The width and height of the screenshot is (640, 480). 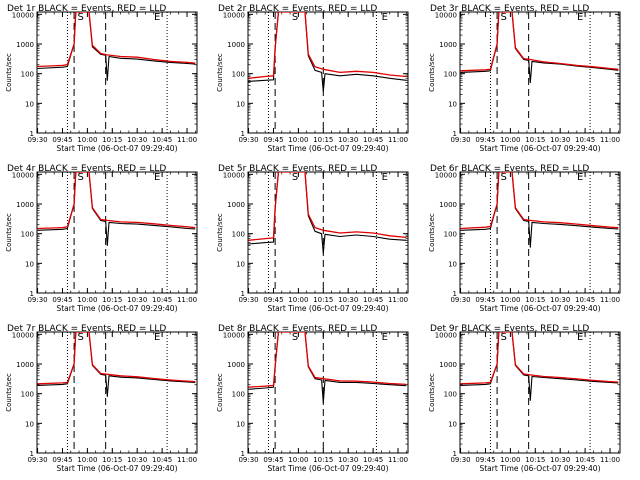 What do you see at coordinates (86, 169) in the screenshot?
I see `chart-title: Det 4r BLACK = Events, RED = LLD` at bounding box center [86, 169].